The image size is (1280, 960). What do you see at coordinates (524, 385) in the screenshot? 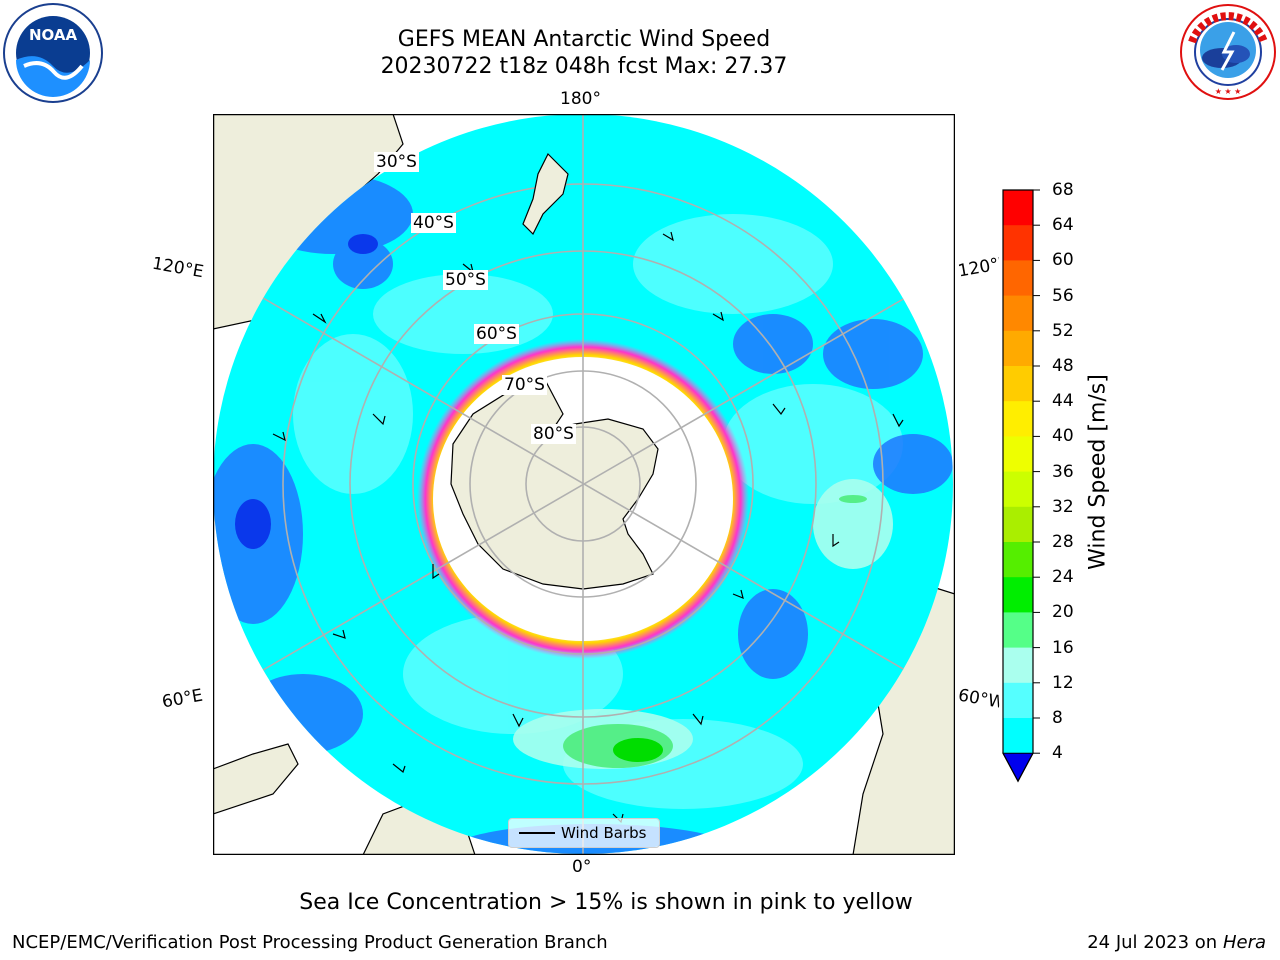
I see `latitude-label-70s: 70°S` at bounding box center [524, 385].